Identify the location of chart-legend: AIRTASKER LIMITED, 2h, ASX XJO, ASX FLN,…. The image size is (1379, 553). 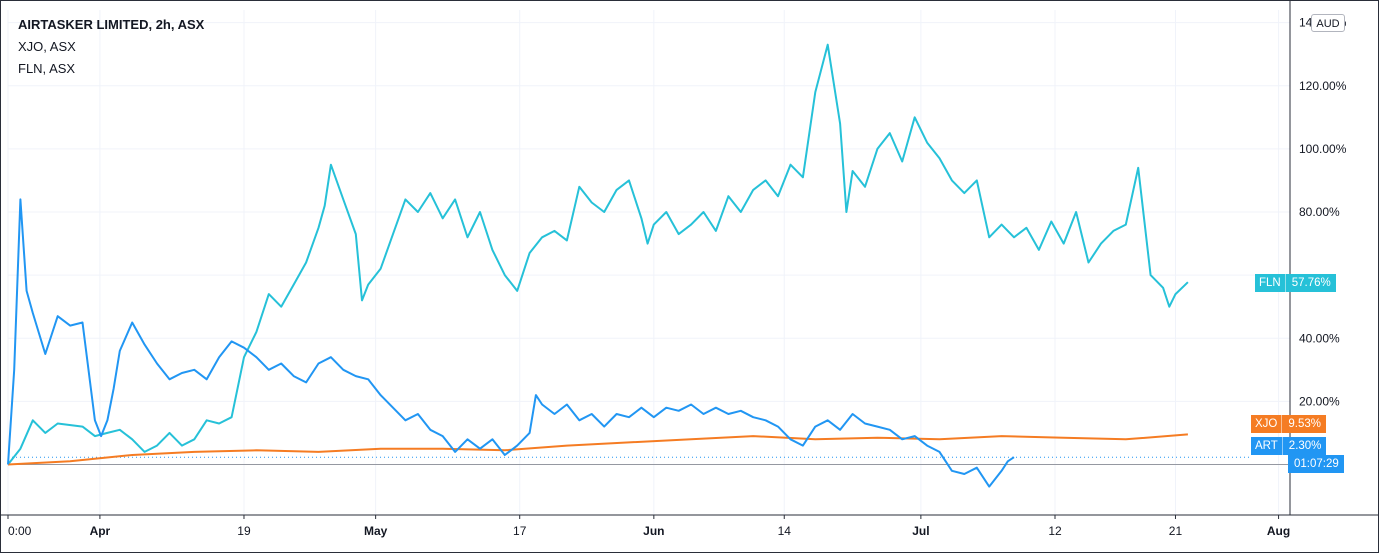
(111, 47).